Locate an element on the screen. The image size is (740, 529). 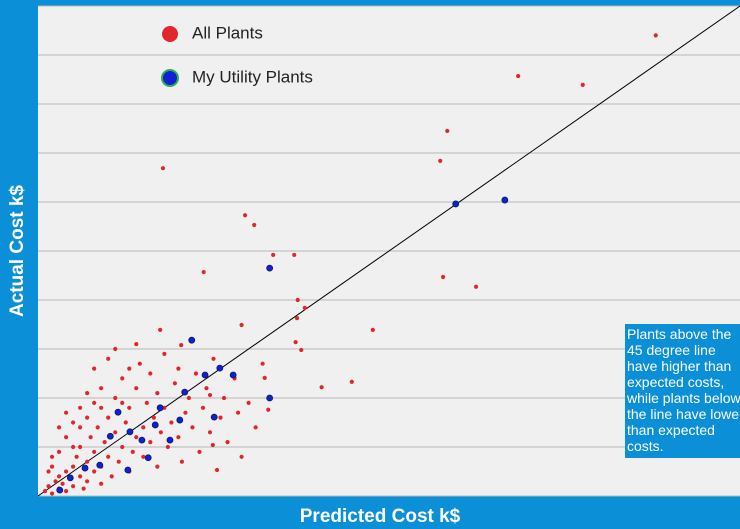
legend-label: My Utility Plants is located at coordinates (252, 76).